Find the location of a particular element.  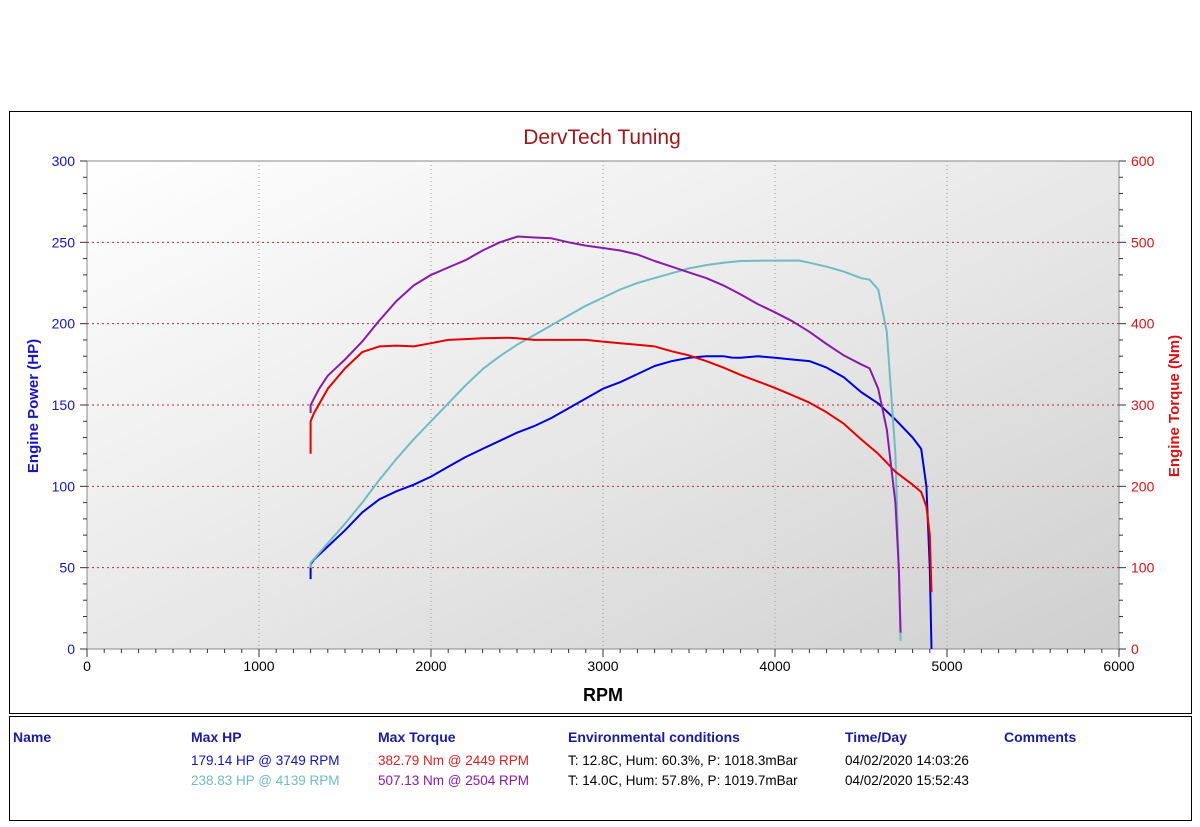

run2-env-conditions: T: 14.0C, Hum: 57.8%, P: 1019.7mBar is located at coordinates (683, 780).